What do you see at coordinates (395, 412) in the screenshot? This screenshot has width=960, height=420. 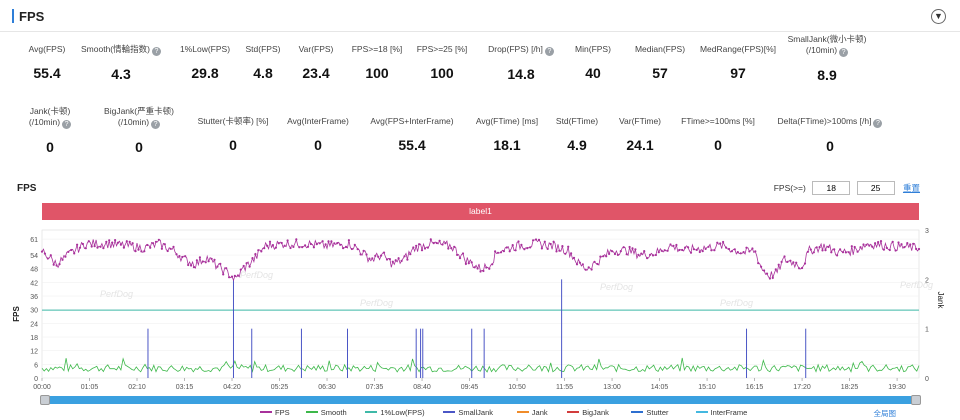 I see `legend-item-1-low-fps-: 1%Low(FPS)` at bounding box center [395, 412].